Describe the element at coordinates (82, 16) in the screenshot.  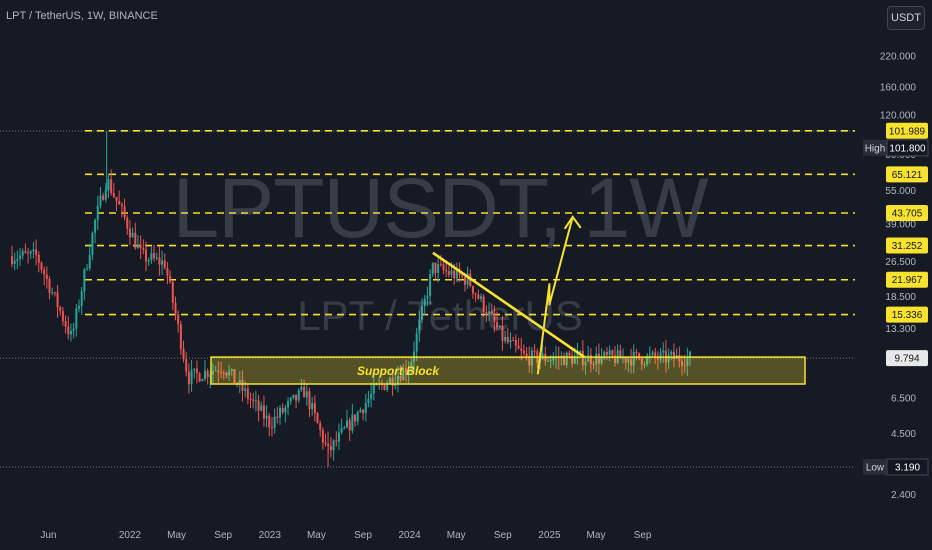
I see `symbol-title: LPT / TetherUS, 1W, BINANCE` at that location.